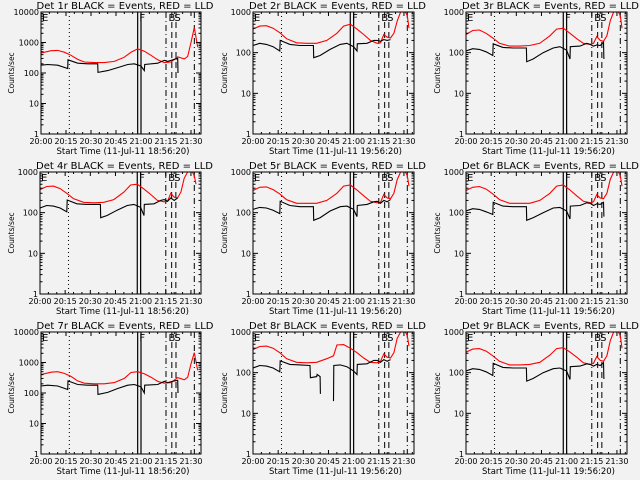  What do you see at coordinates (125, 326) in the screenshot?
I see `panel-title: Det 7r BLACK = Events, RED = LLD` at bounding box center [125, 326].